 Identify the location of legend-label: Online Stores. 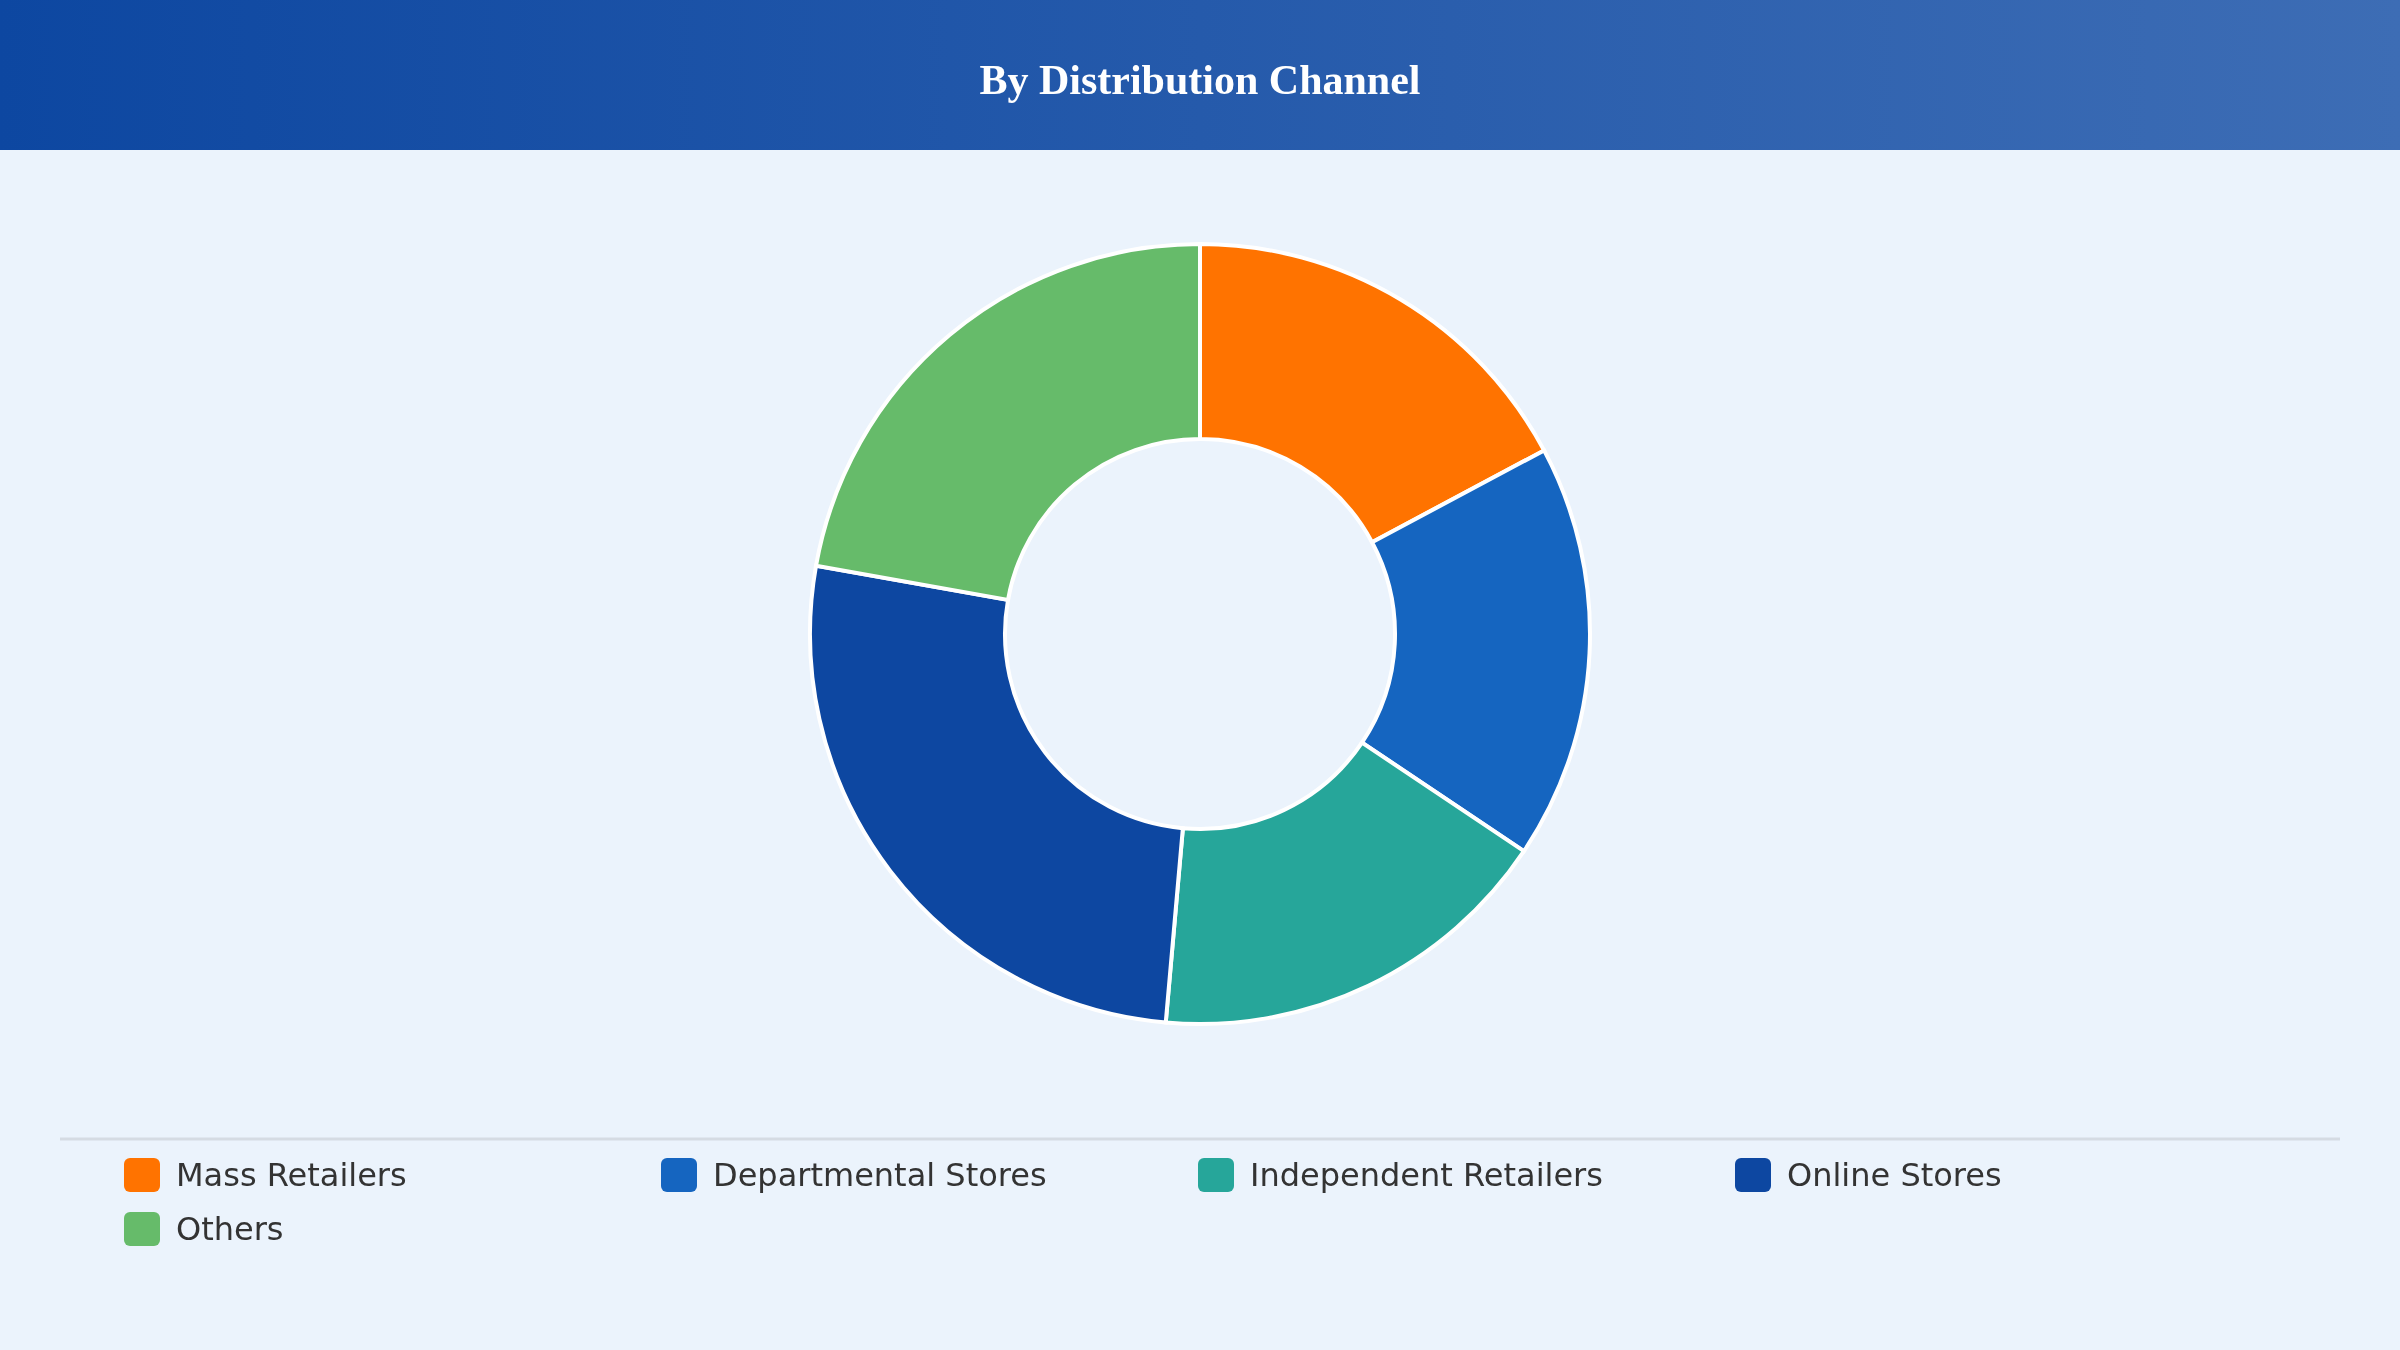
(1894, 1175).